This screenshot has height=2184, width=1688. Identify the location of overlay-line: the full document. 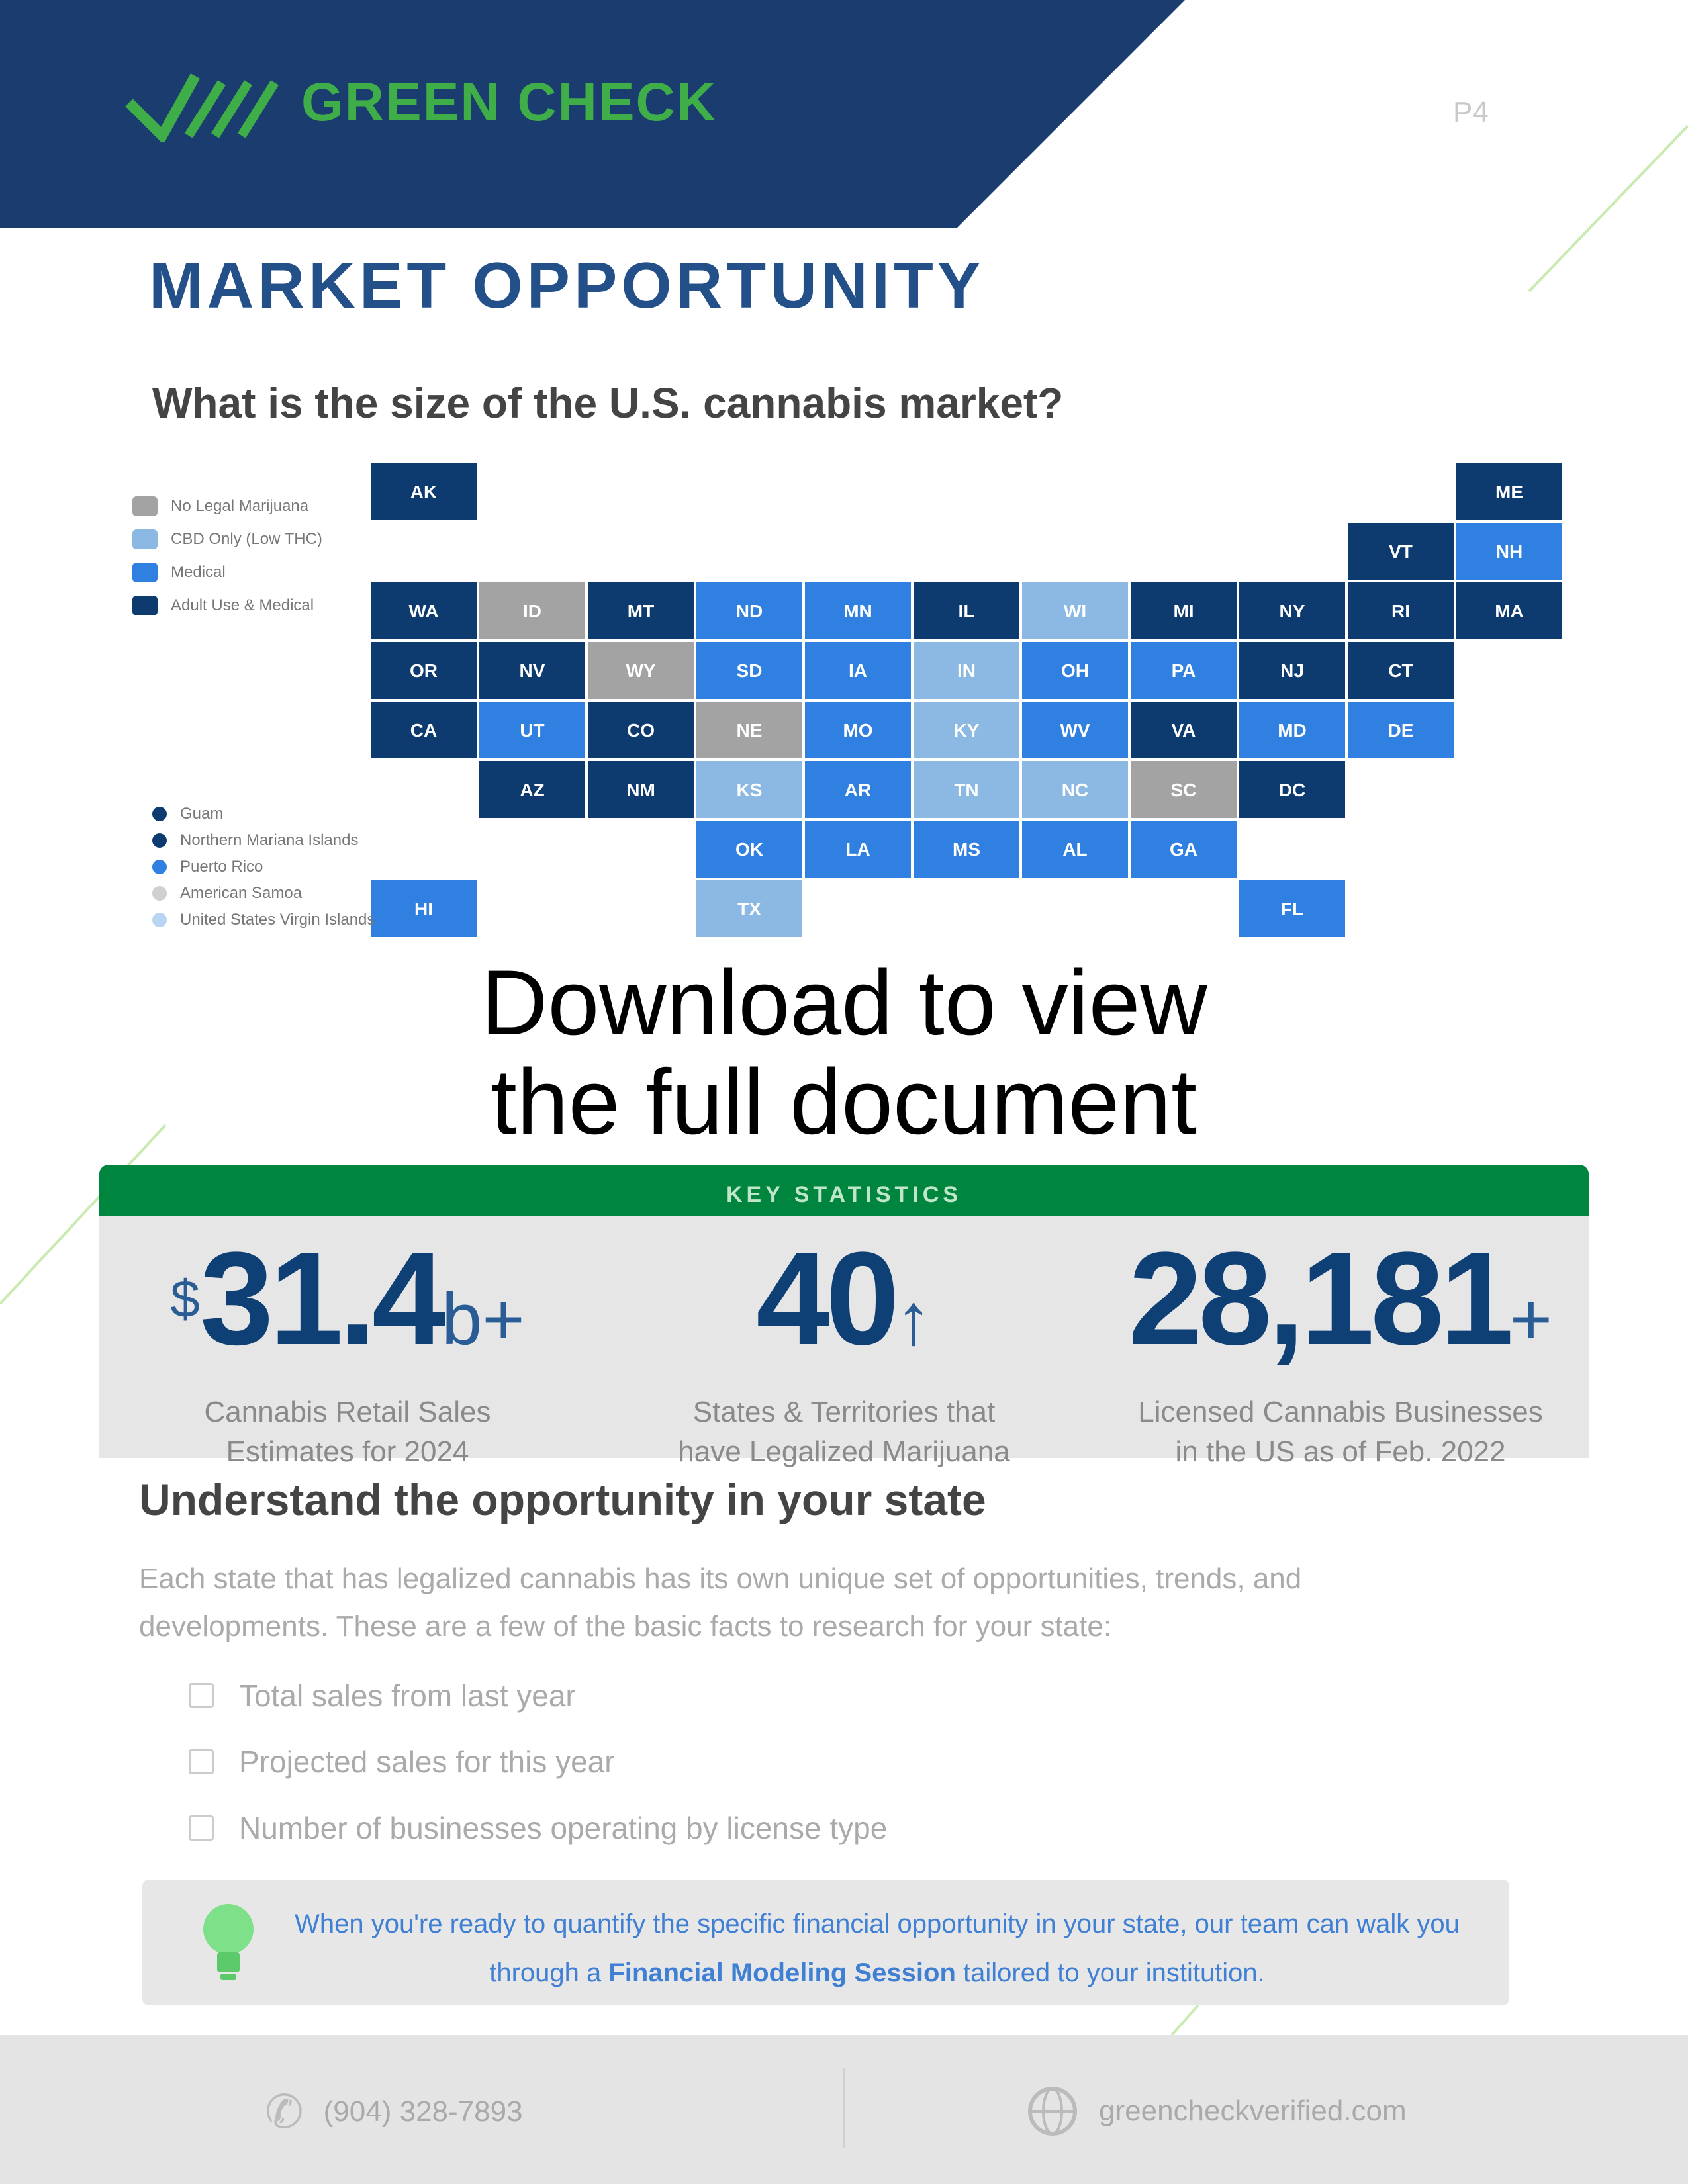
(843, 1102).